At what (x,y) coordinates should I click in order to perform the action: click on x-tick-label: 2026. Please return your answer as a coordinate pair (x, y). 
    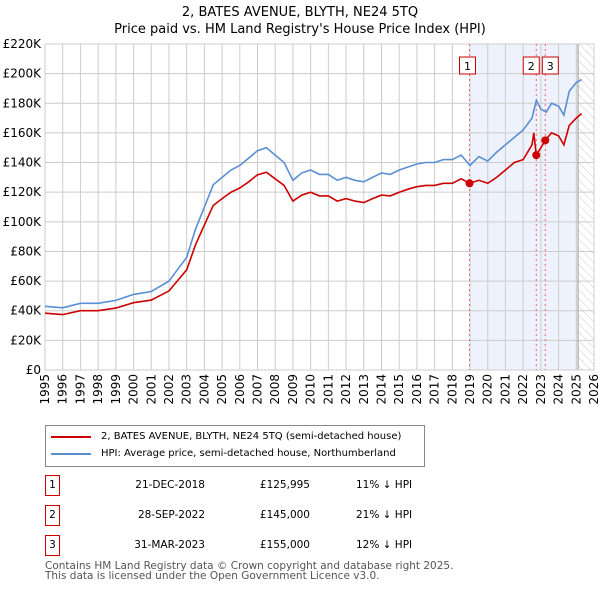
    Looking at the image, I should click on (593, 389).